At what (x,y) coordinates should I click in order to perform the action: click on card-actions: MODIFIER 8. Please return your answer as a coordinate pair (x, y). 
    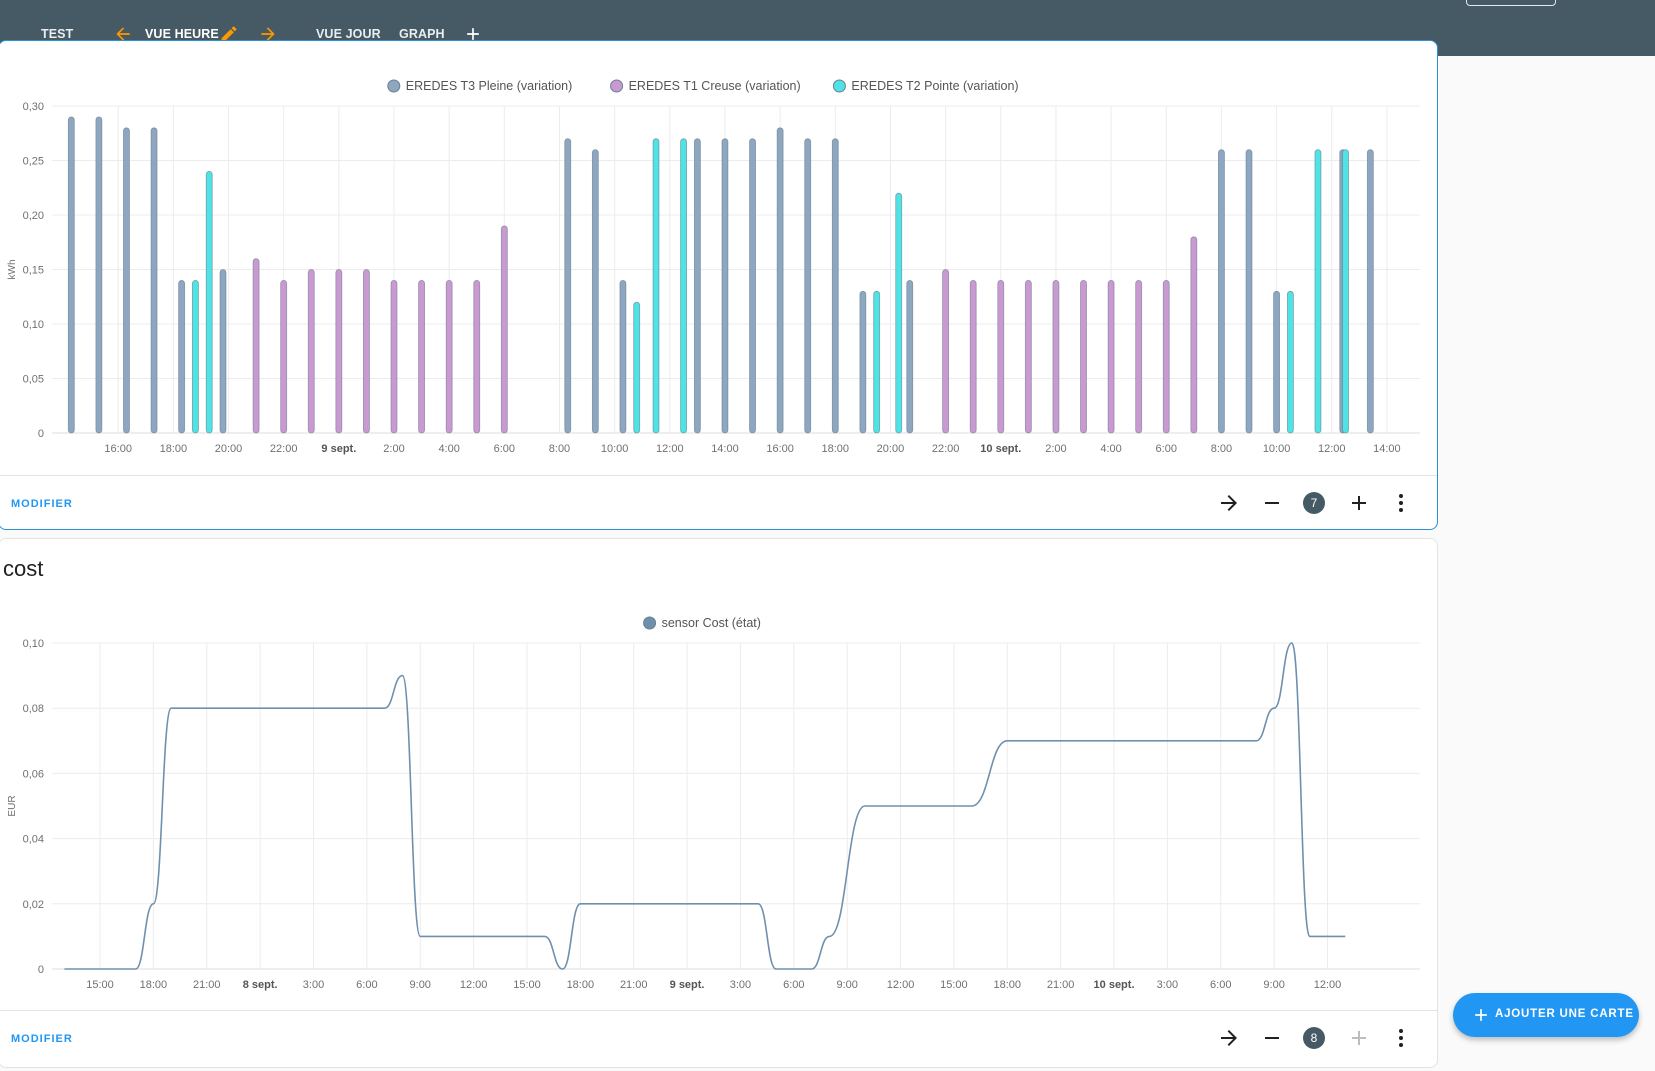
    Looking at the image, I should click on (718, 1040).